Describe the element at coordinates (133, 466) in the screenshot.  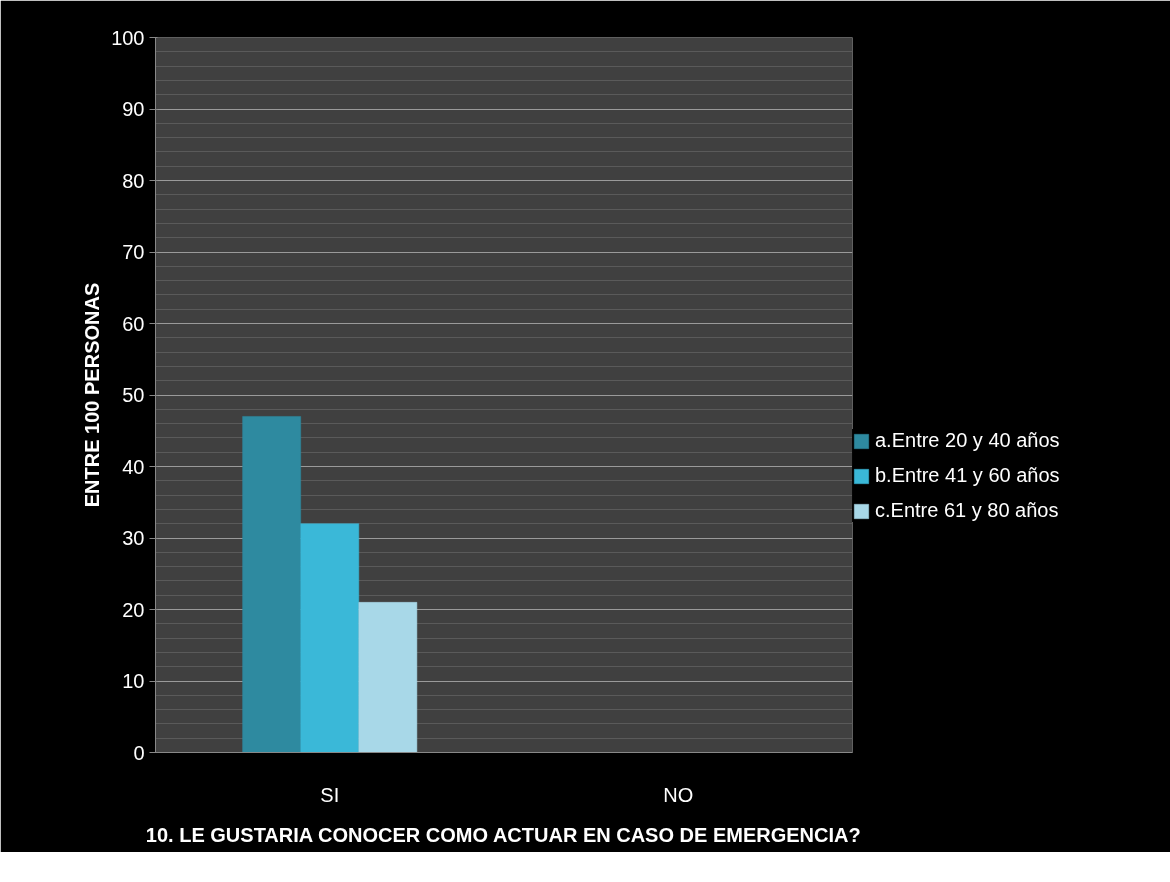
I see `y-tick-label: 40` at that location.